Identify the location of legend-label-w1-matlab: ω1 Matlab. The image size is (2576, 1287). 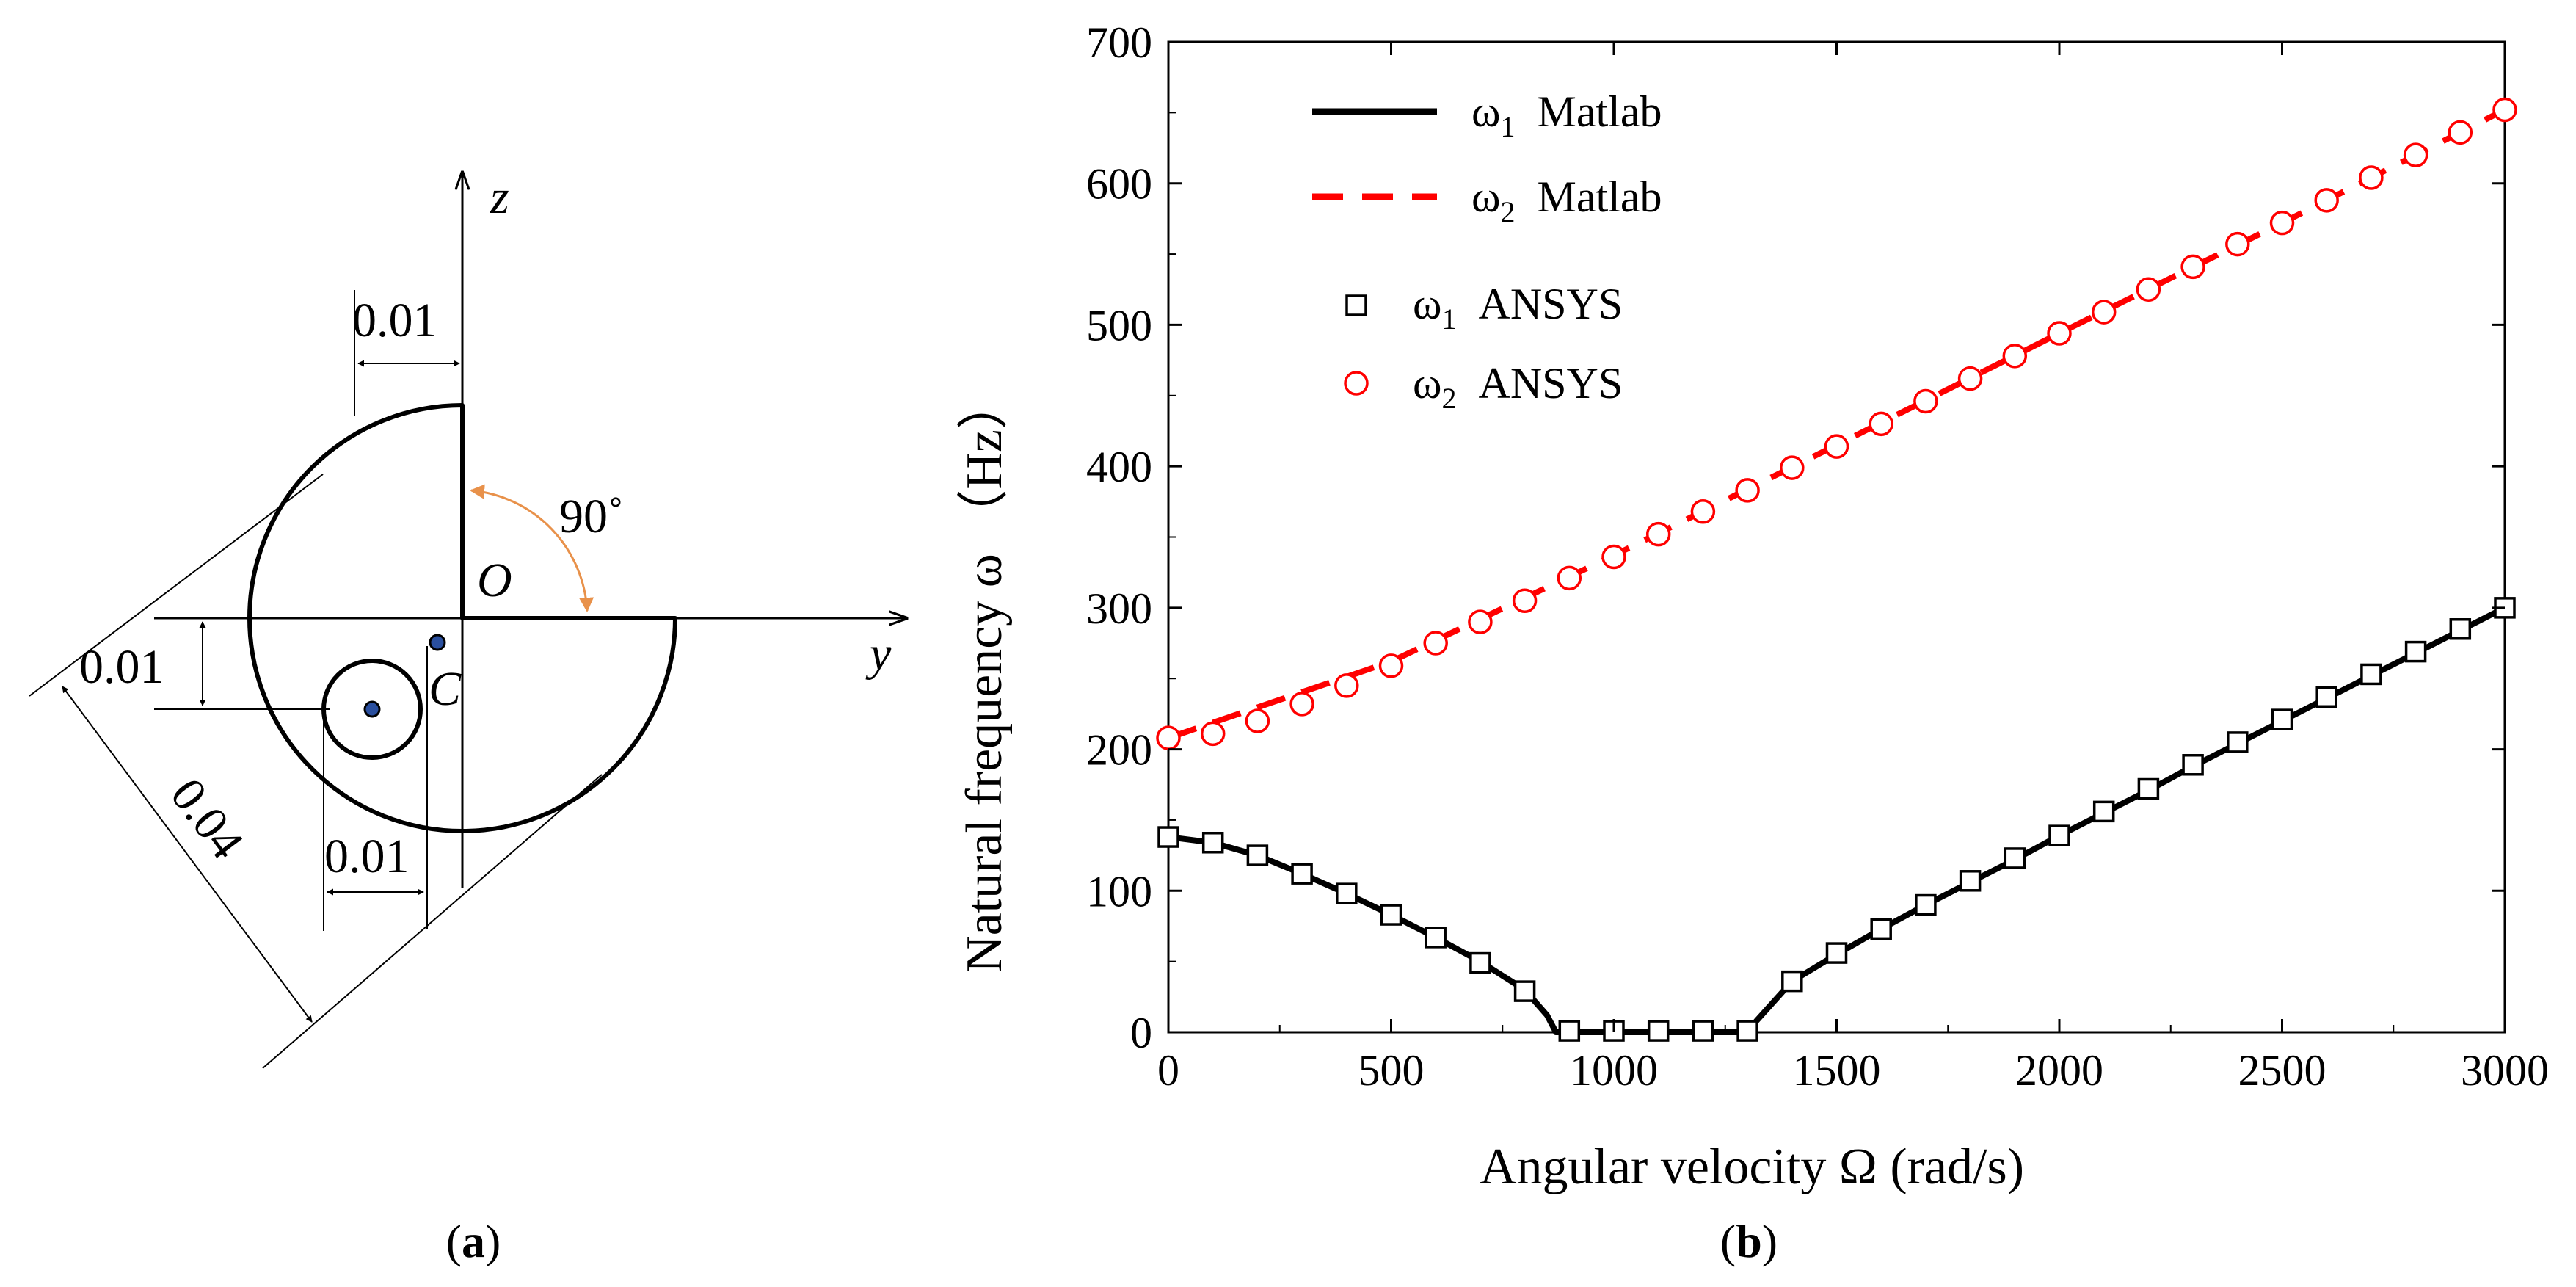
(1566, 115).